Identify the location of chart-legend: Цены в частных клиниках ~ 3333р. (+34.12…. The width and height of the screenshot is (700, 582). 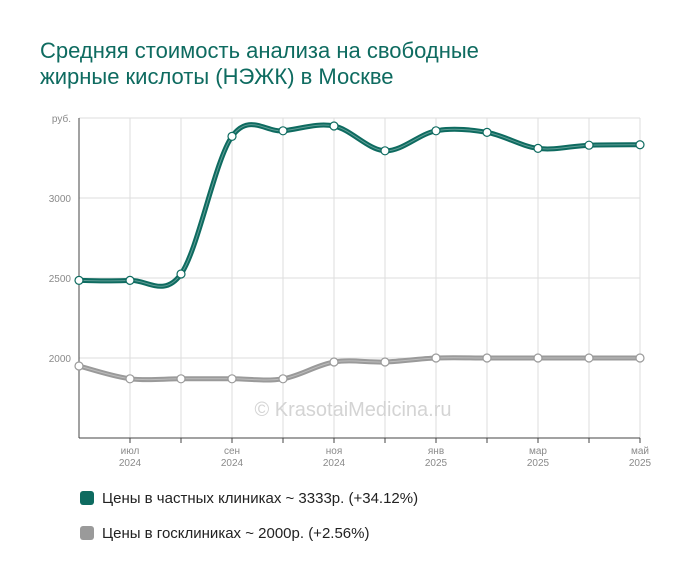
(249, 515).